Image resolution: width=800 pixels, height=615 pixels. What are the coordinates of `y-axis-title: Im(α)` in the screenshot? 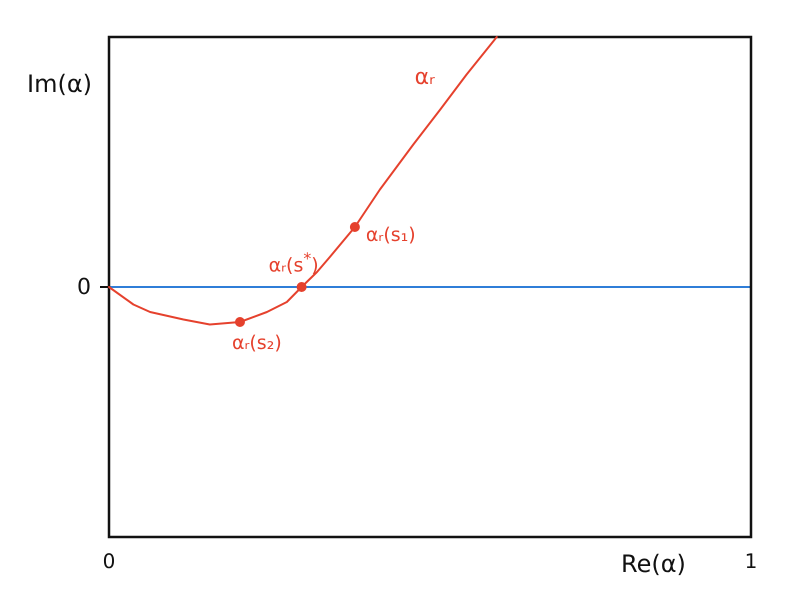 It's located at (59, 84).